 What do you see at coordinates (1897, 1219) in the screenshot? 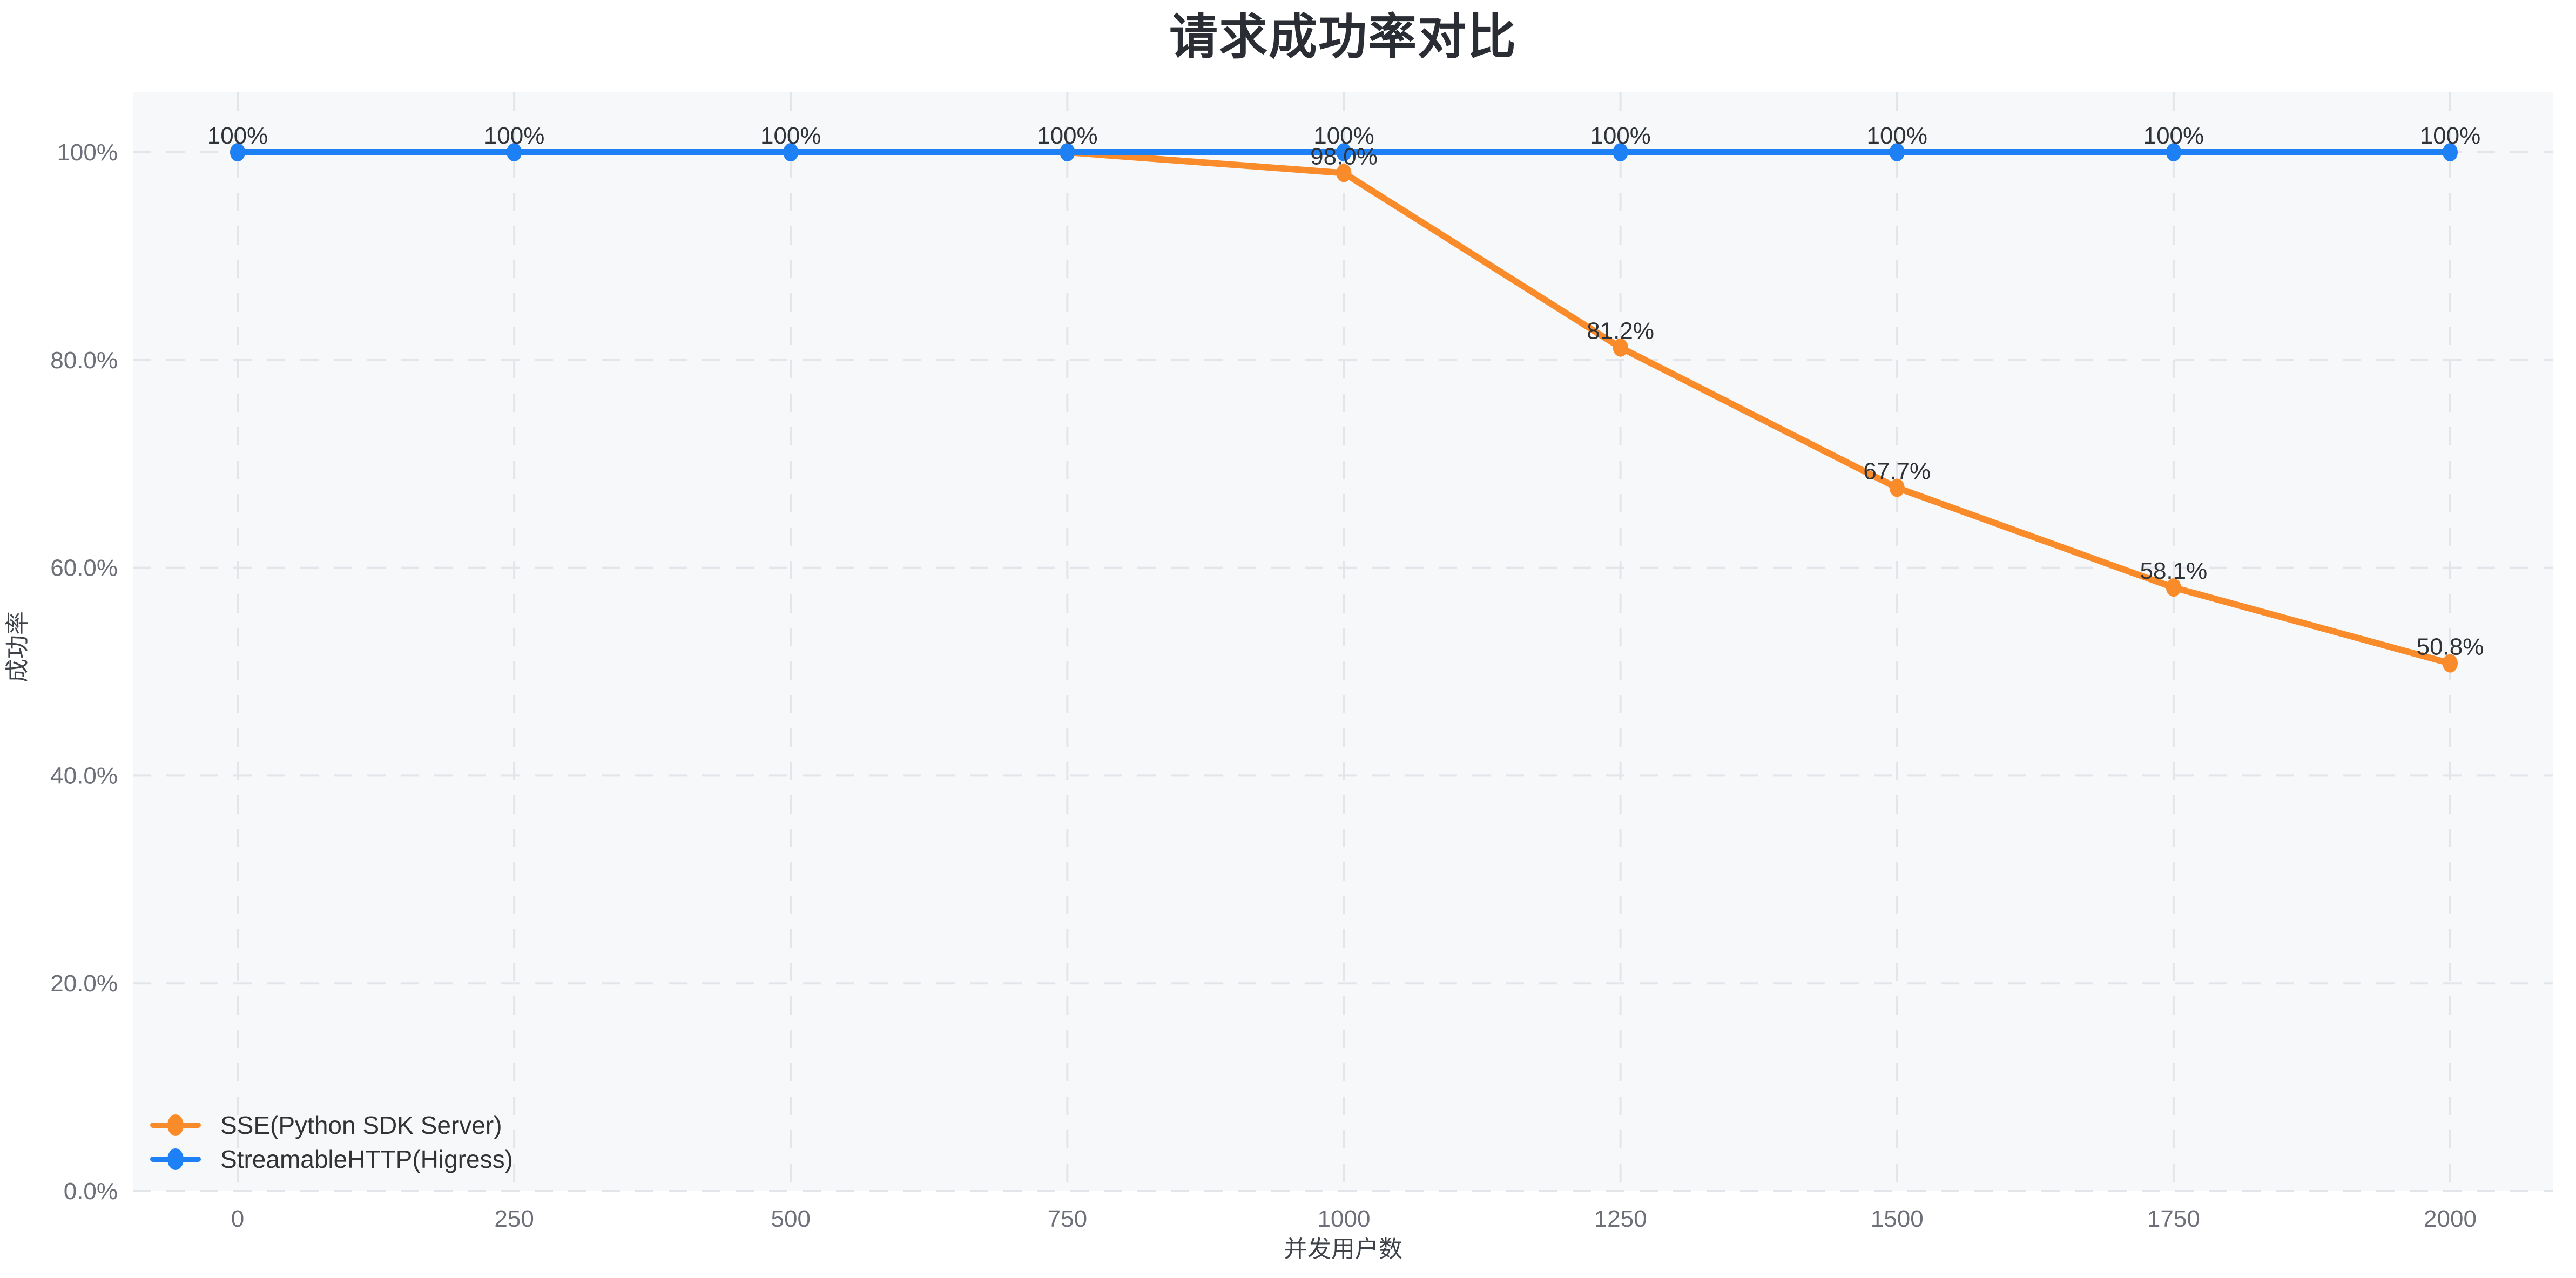
I see `x-tick-label: 1500` at bounding box center [1897, 1219].